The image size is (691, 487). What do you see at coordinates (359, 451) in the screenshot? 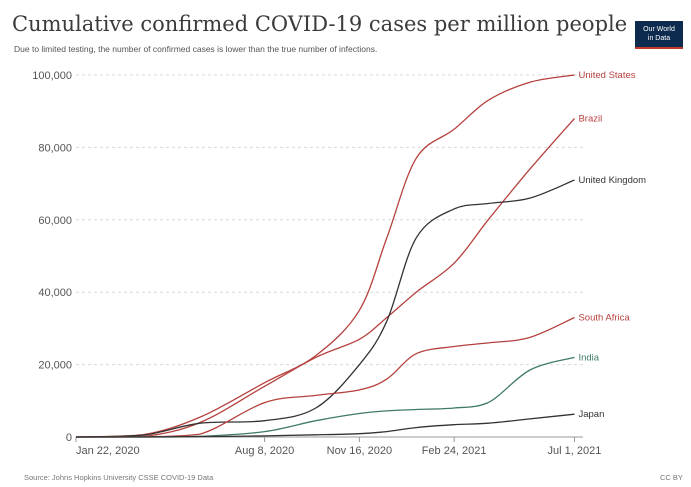
I see `x-tick-label: Nov 16, 2020` at bounding box center [359, 451].